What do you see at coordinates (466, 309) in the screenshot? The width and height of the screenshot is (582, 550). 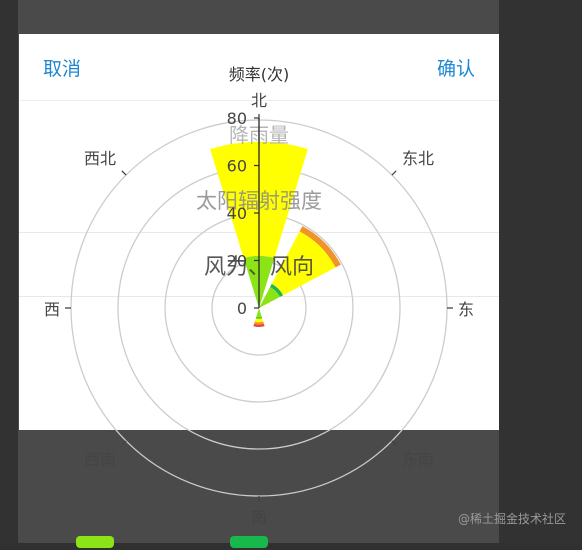 I see `direction-label: 东` at bounding box center [466, 309].